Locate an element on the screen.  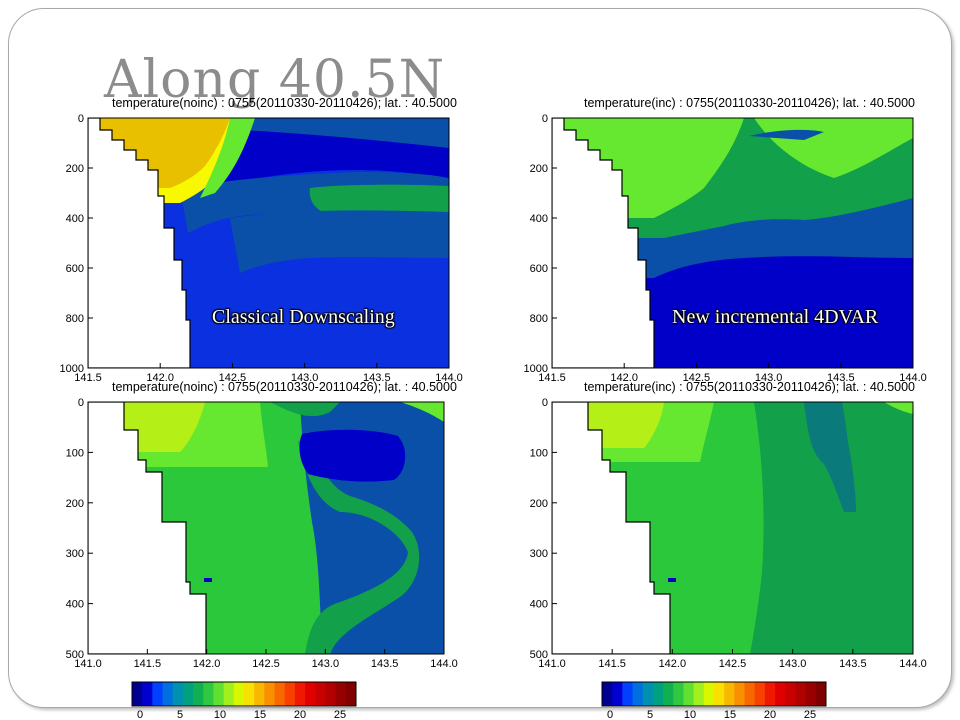
plot-frame-tr is located at coordinates (732, 243).